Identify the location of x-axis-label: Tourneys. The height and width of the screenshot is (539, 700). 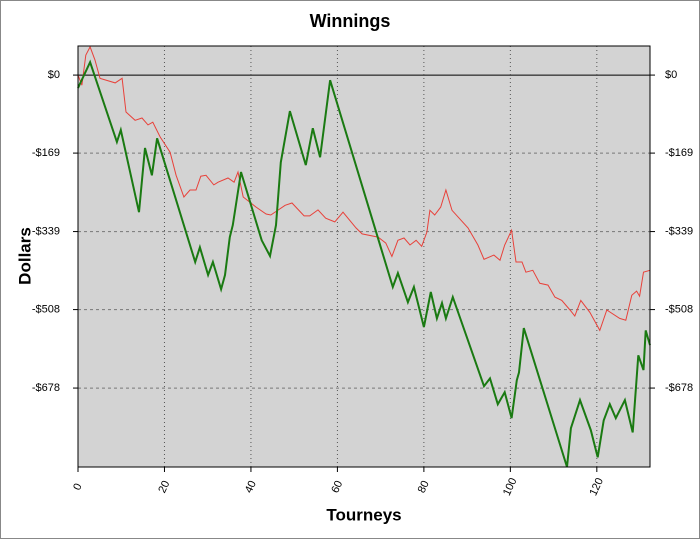
(363, 514).